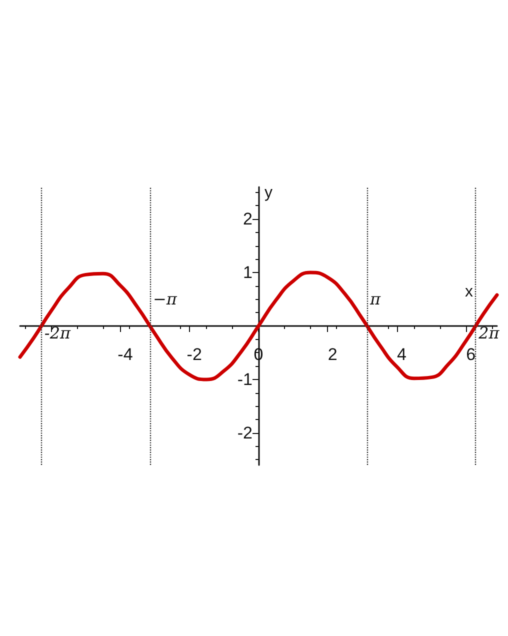  I want to click on x-tick-label: -4, so click(125, 354).